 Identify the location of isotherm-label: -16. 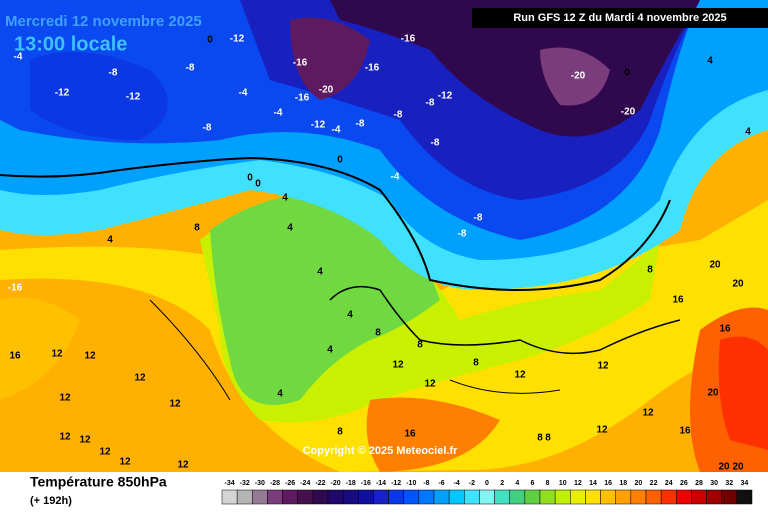
(15, 288).